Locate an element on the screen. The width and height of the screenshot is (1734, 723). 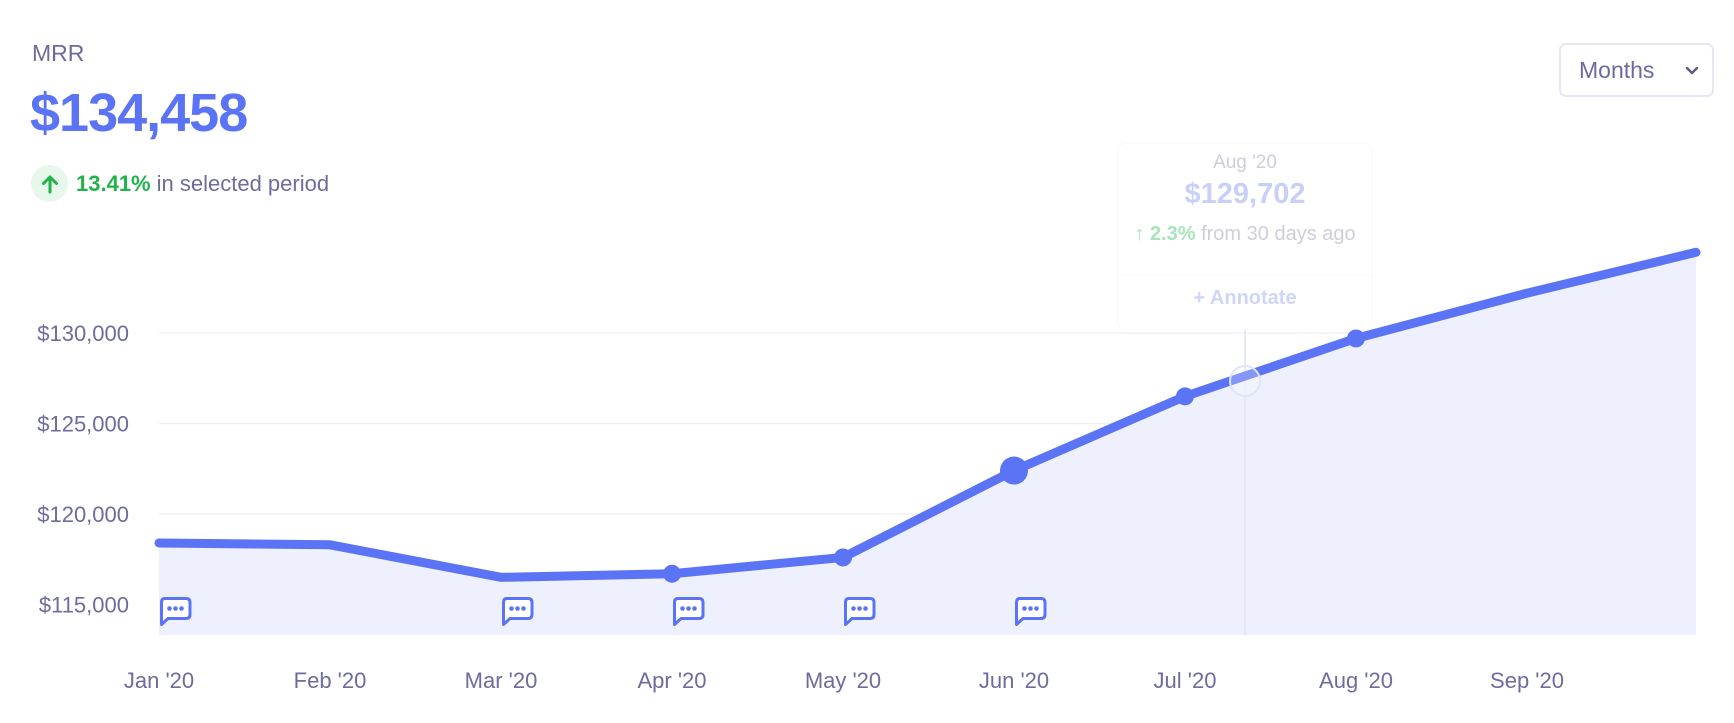
period-change: 13.41% in selected period is located at coordinates (180, 183).